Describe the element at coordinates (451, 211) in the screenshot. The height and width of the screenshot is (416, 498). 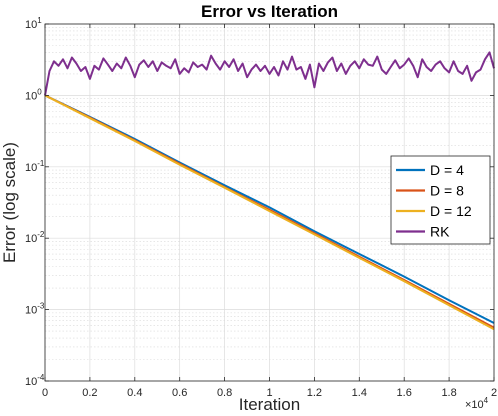
I see `legend-label: D = 12` at that location.